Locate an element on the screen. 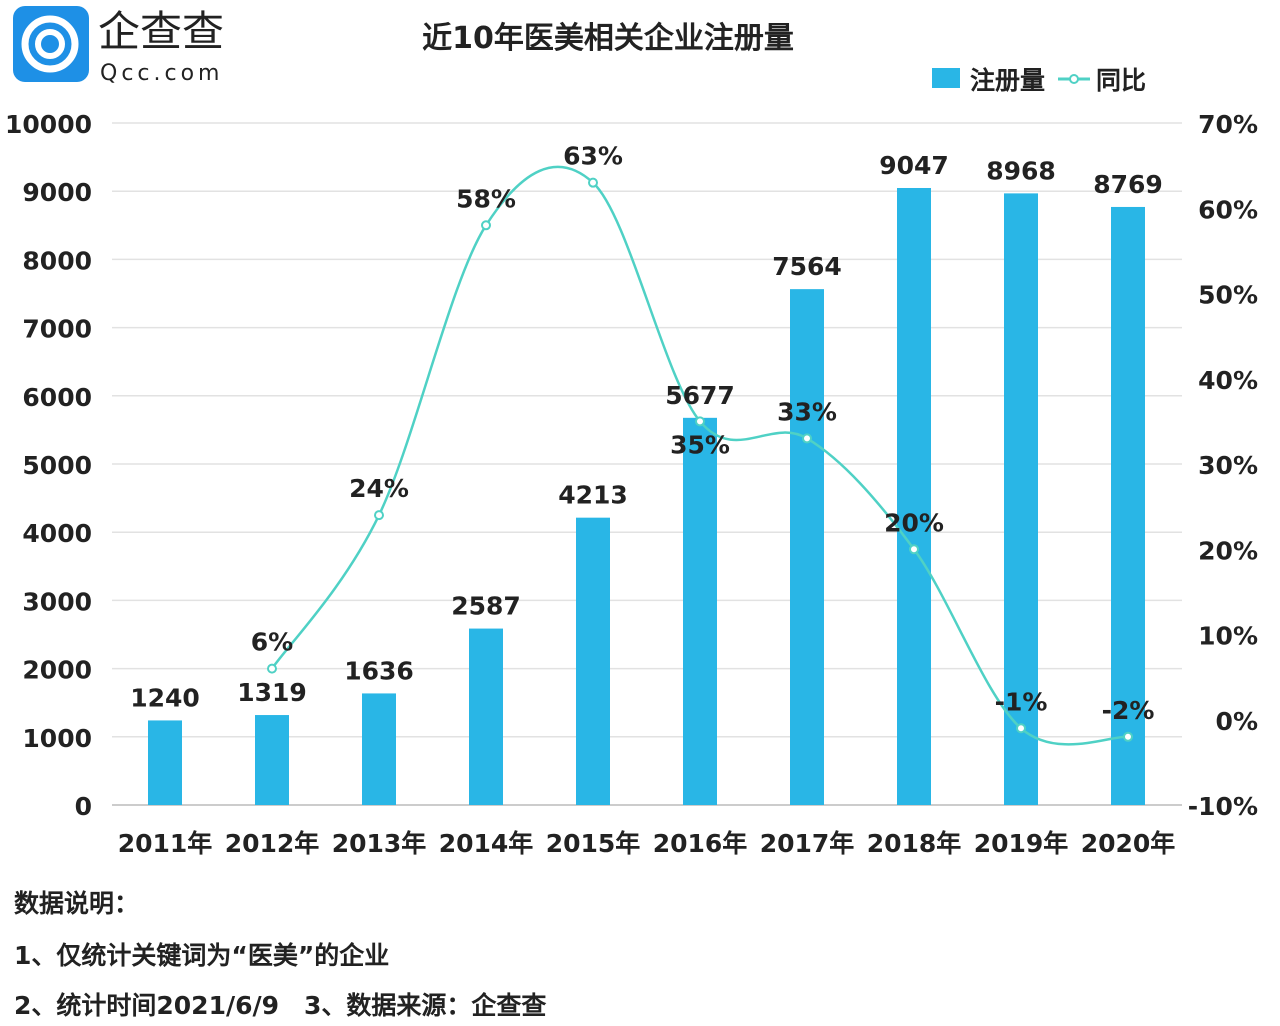 This screenshot has width=1280, height=1026. x-tick-label: 2014年 is located at coordinates (486, 843).